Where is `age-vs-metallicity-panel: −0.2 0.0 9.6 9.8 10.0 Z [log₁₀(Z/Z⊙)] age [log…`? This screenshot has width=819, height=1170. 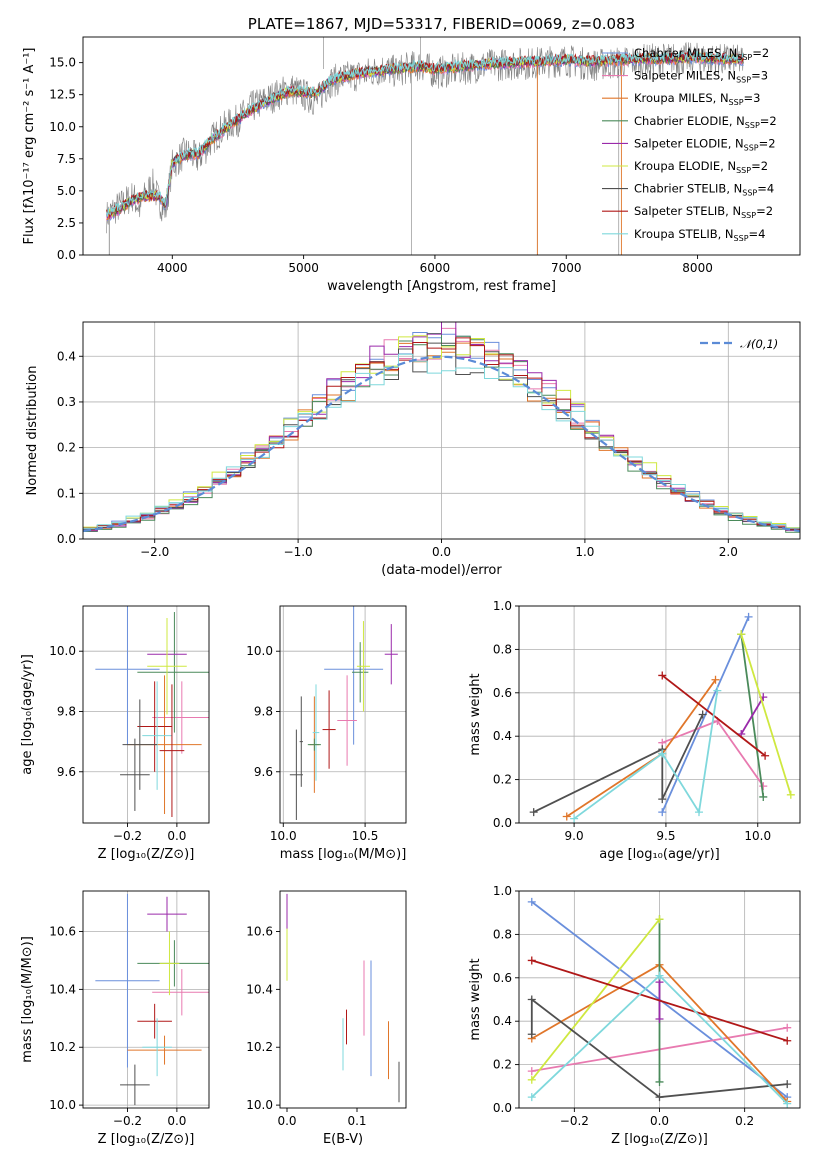
age-vs-metallicity-panel: −0.2 0.0 9.6 9.8 10.0 Z [log₁₀(Z/Z⊙)] age [log… is located at coordinates (115, 733).